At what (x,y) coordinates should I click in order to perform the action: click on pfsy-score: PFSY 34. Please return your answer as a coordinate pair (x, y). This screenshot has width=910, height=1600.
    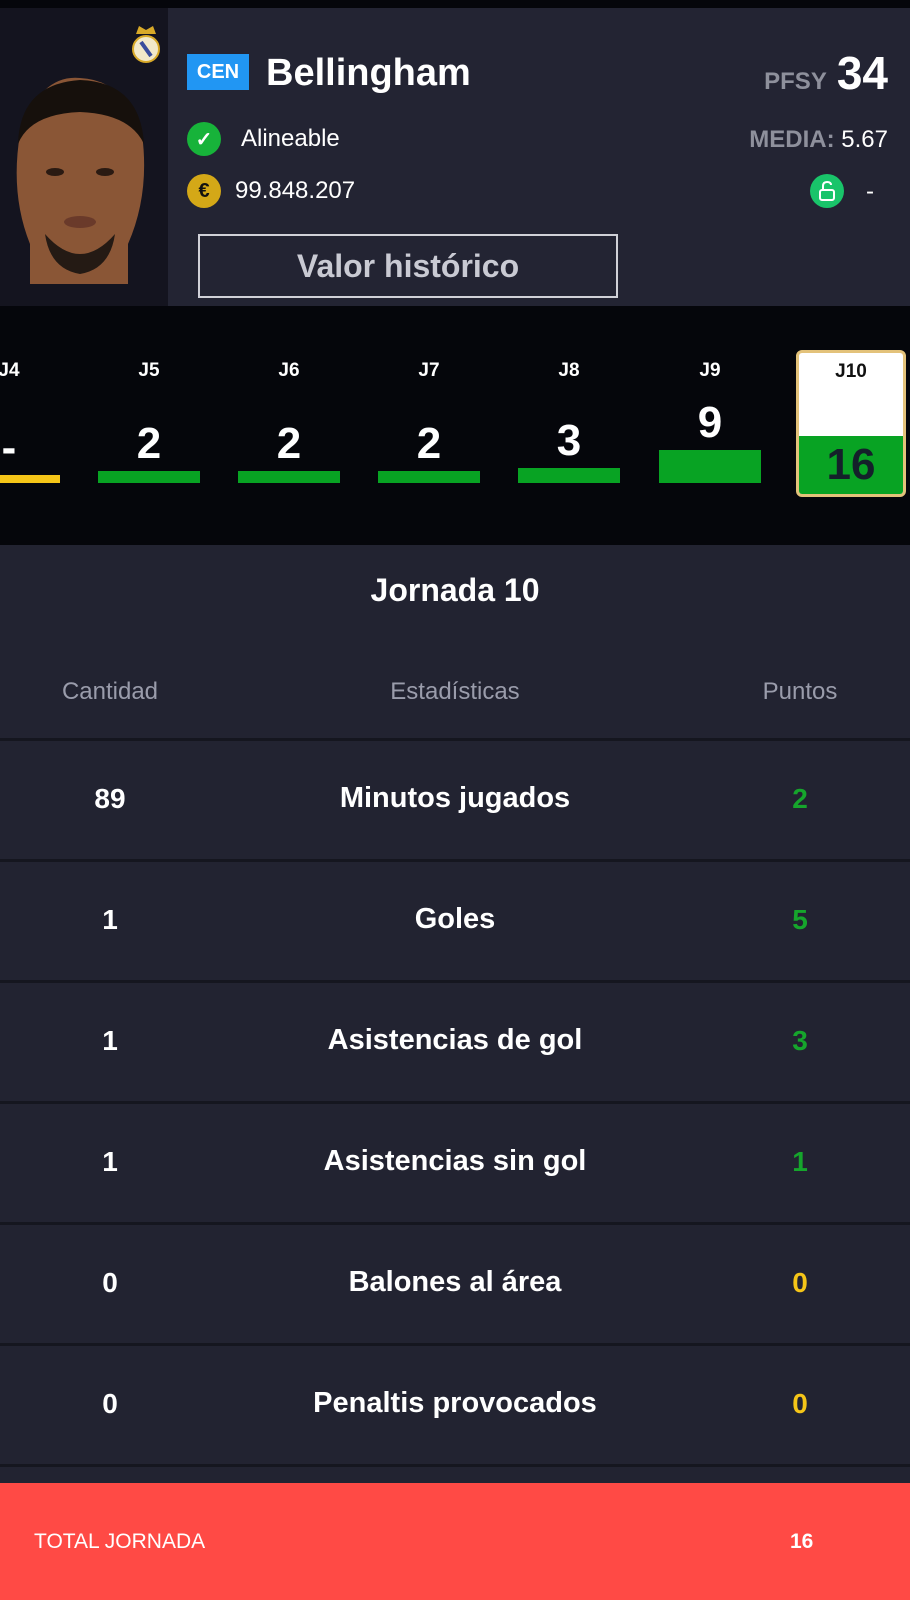
    Looking at the image, I should click on (826, 73).